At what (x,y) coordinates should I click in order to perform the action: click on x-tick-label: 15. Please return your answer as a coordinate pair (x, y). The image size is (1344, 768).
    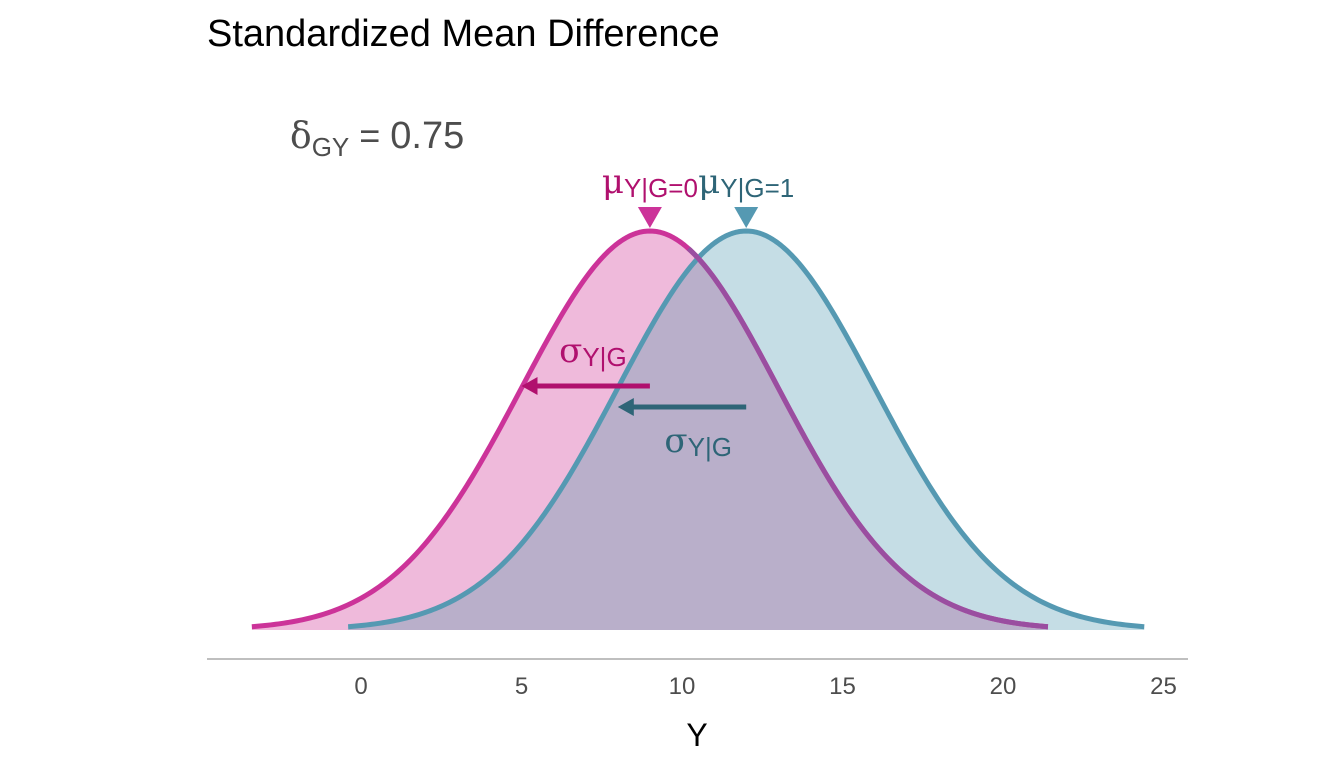
    Looking at the image, I should click on (842, 686).